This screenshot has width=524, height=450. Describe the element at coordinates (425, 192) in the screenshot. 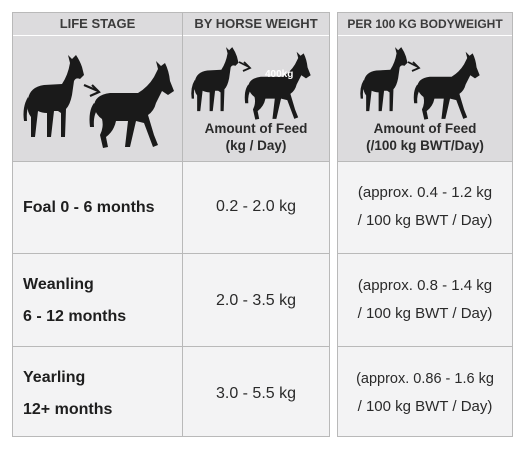

I see `approx-line1: (approx. 0.4 - 1.2 kg` at that location.